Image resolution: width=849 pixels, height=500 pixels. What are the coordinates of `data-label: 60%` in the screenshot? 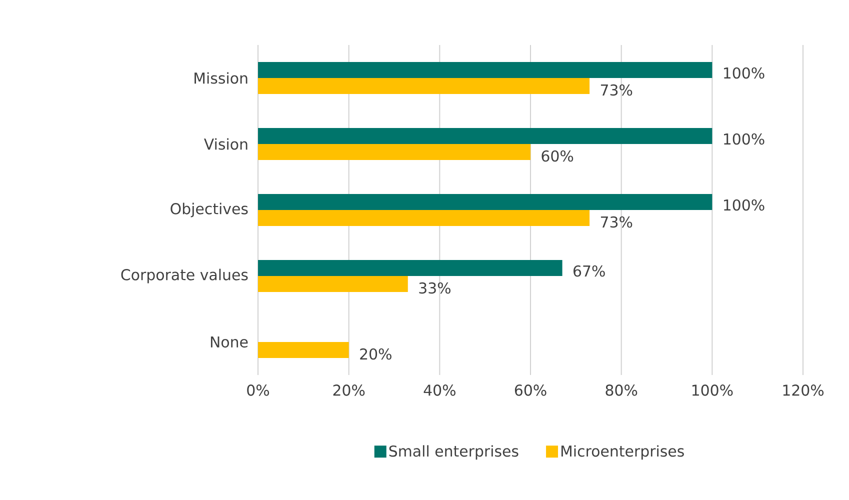 It's located at (558, 156).